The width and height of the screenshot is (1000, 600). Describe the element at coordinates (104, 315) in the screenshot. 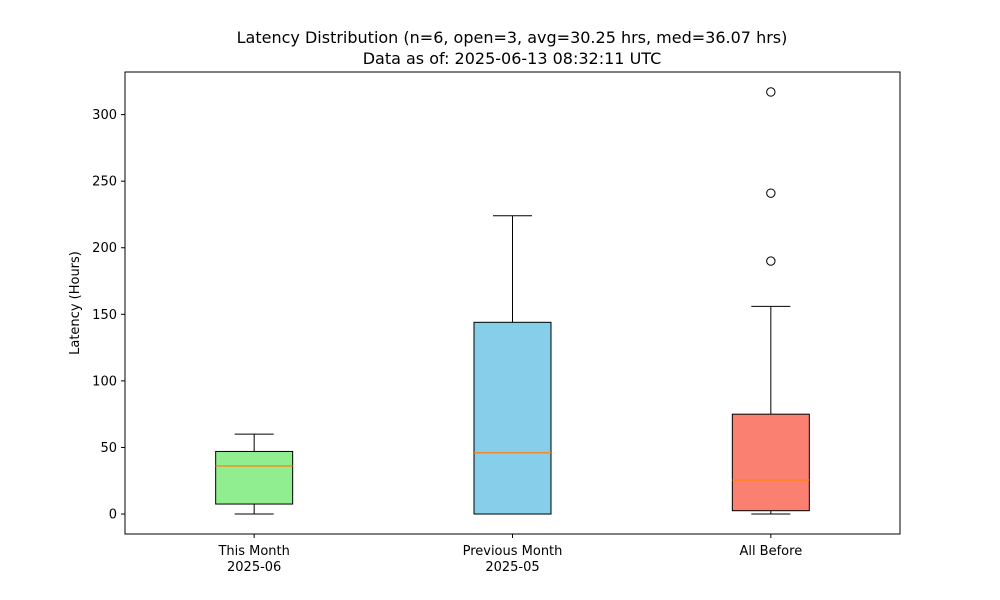

I see `y-tick-label: 150` at that location.